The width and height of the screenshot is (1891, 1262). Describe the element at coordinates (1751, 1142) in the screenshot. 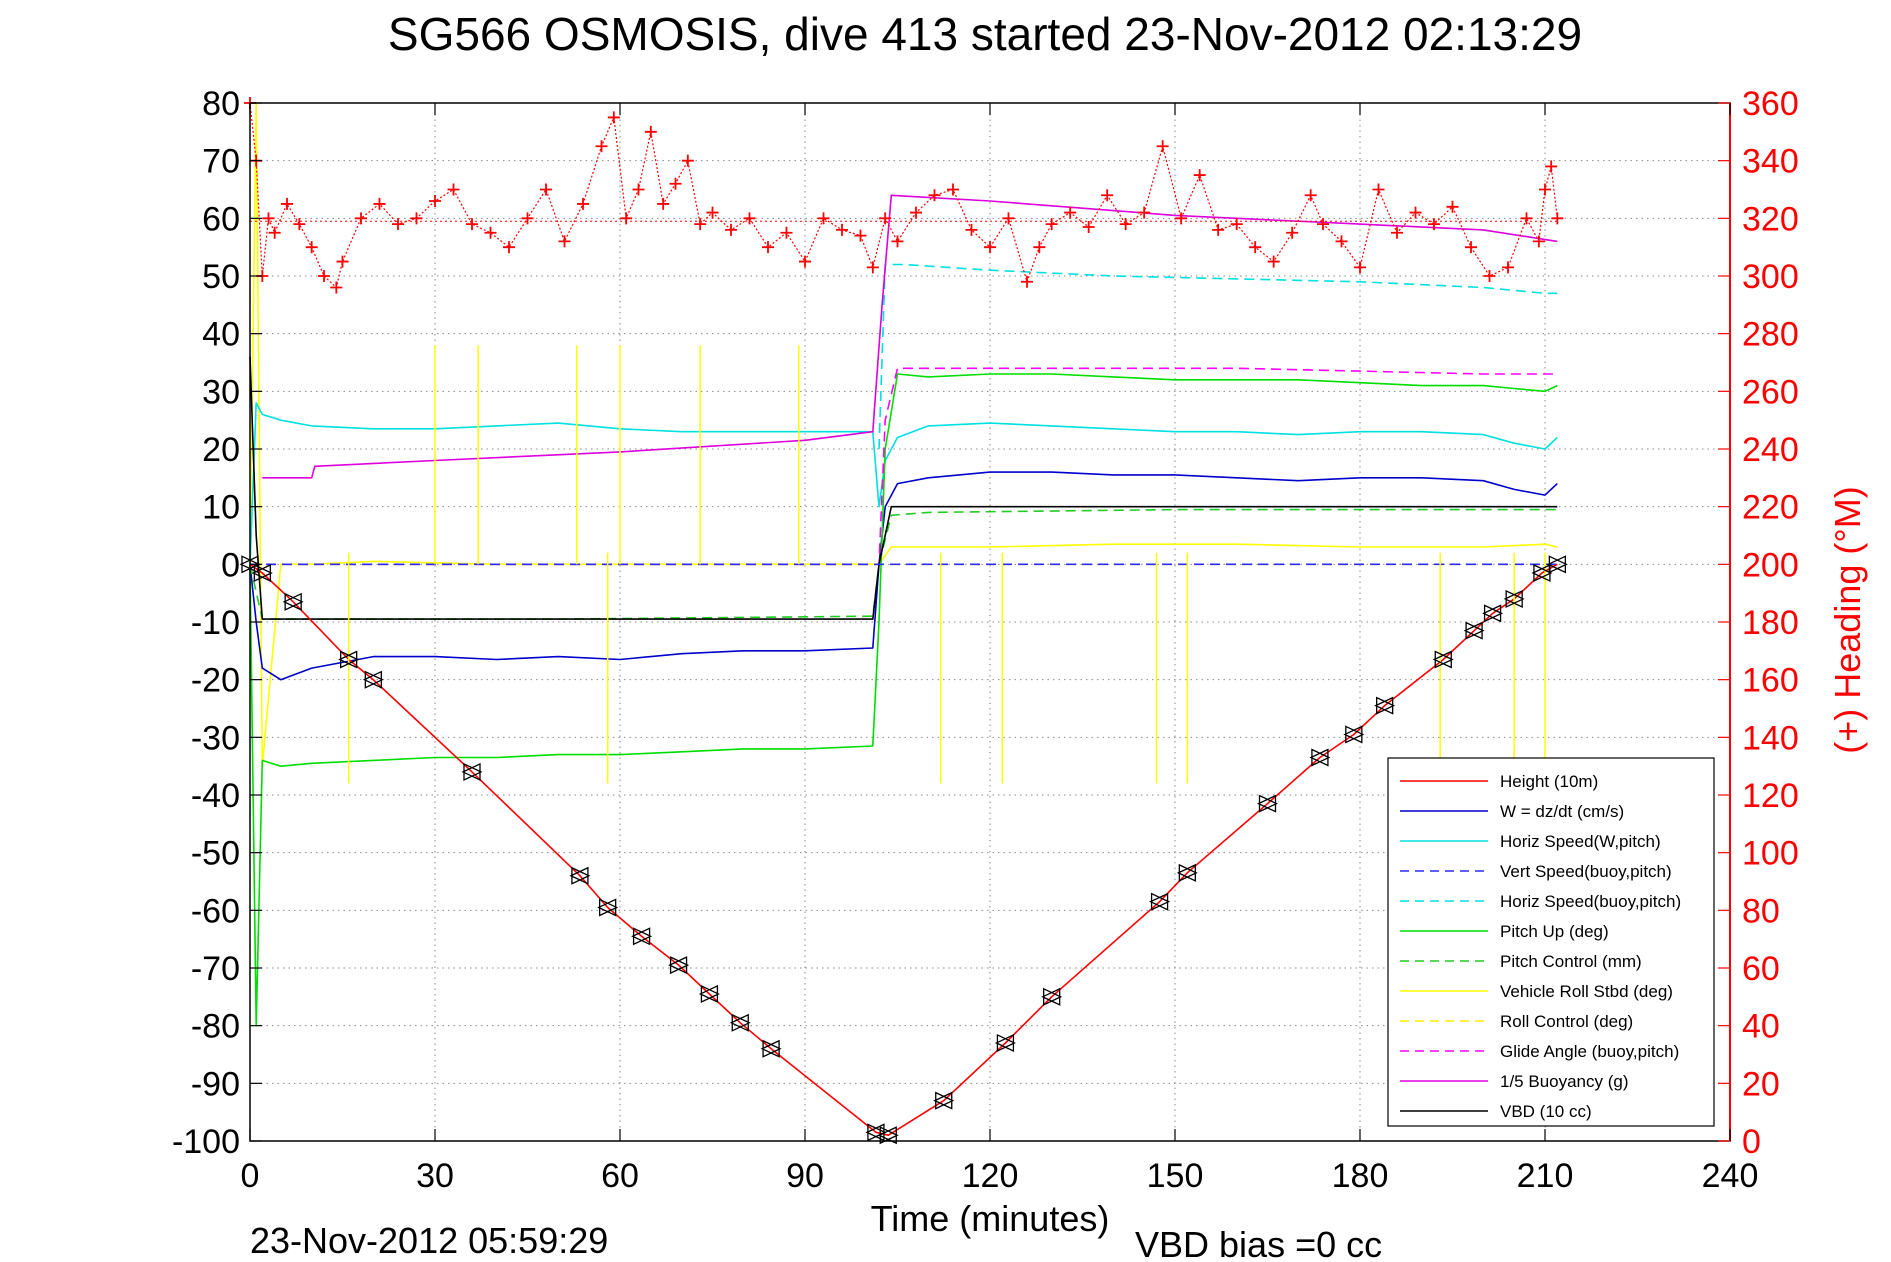

I see `y2-tick-label: 0` at that location.